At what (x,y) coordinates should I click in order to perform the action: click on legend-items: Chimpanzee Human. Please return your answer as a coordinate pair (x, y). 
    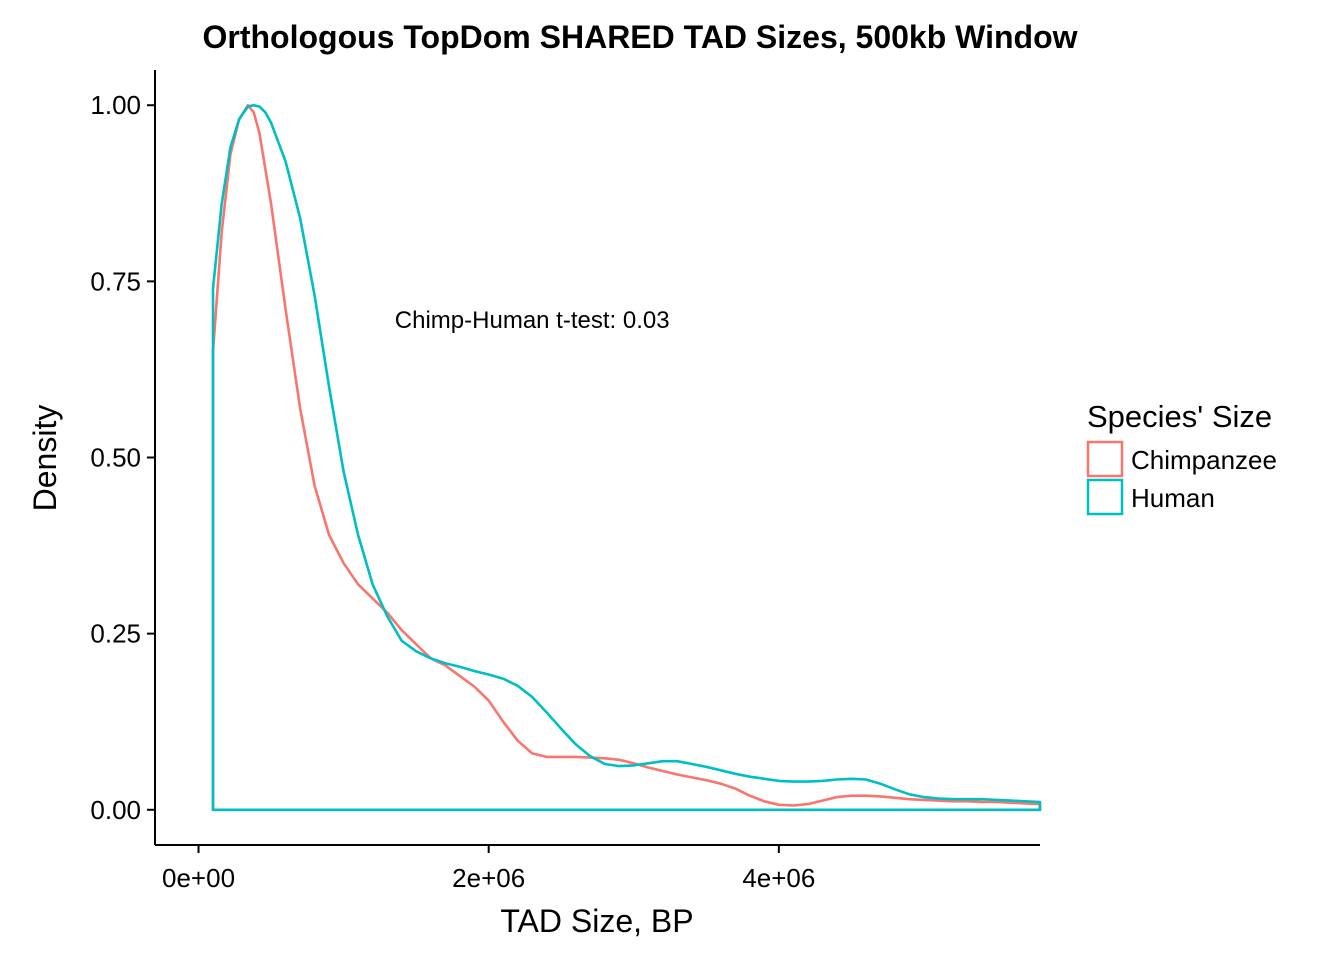
    Looking at the image, I should click on (1181, 478).